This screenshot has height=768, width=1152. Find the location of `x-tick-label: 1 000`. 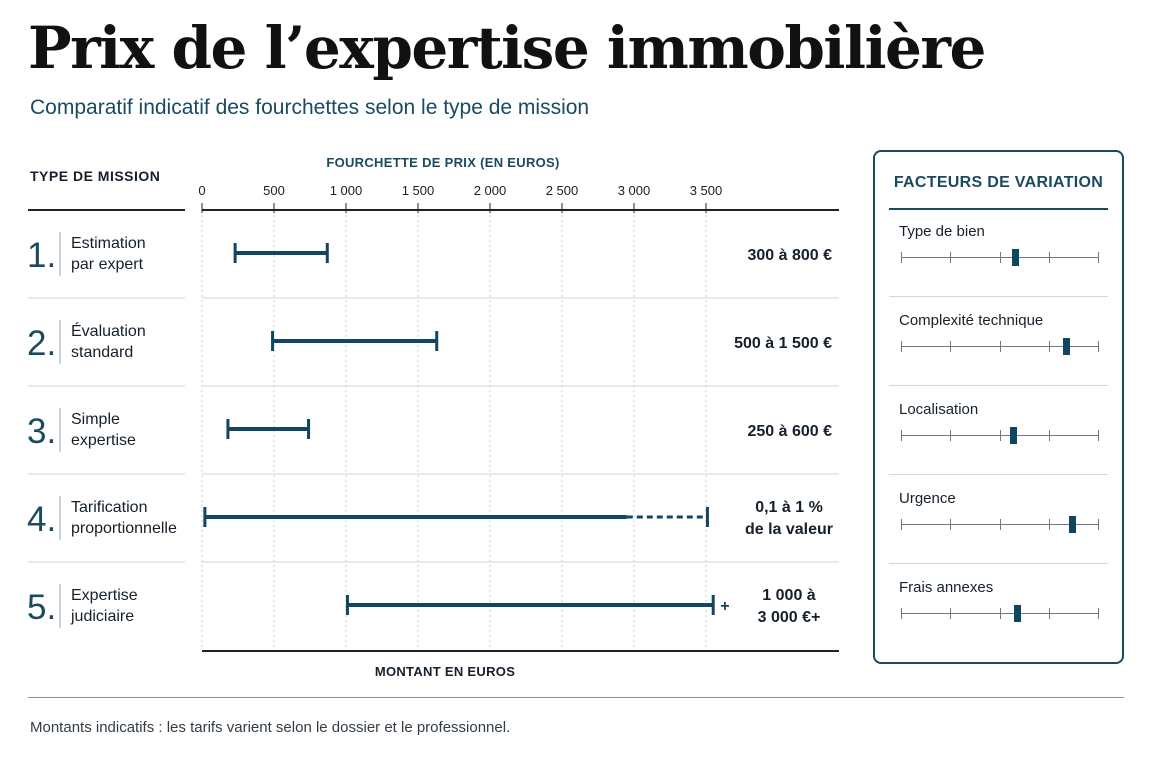

x-tick-label: 1 000 is located at coordinates (346, 190).